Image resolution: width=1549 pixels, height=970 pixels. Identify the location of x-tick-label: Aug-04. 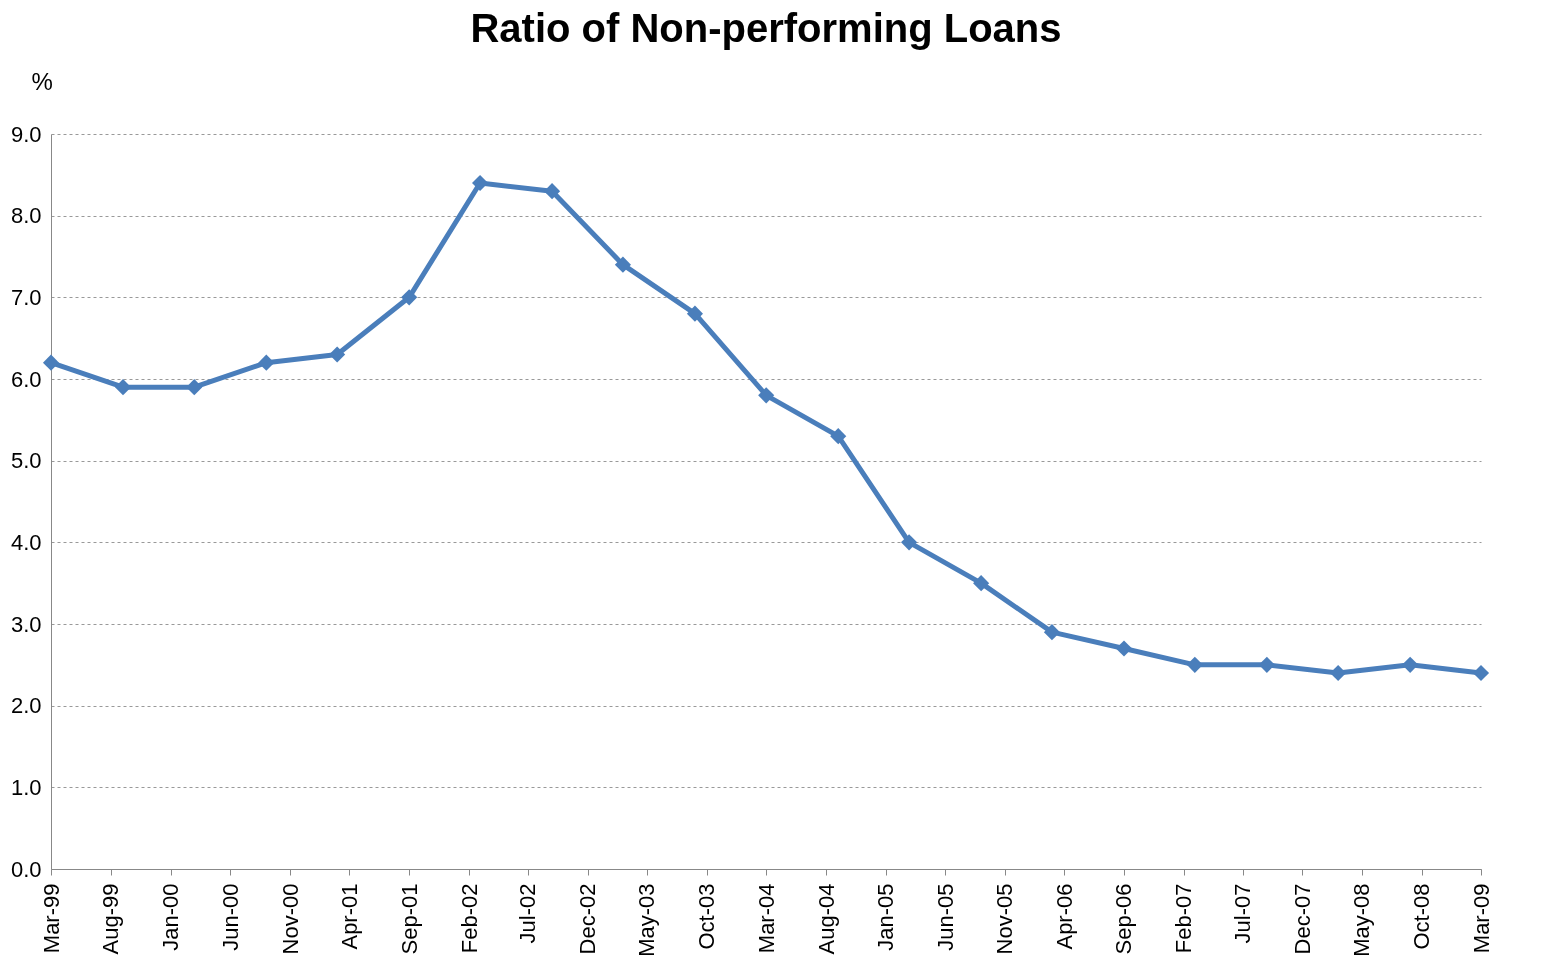
(826, 919).